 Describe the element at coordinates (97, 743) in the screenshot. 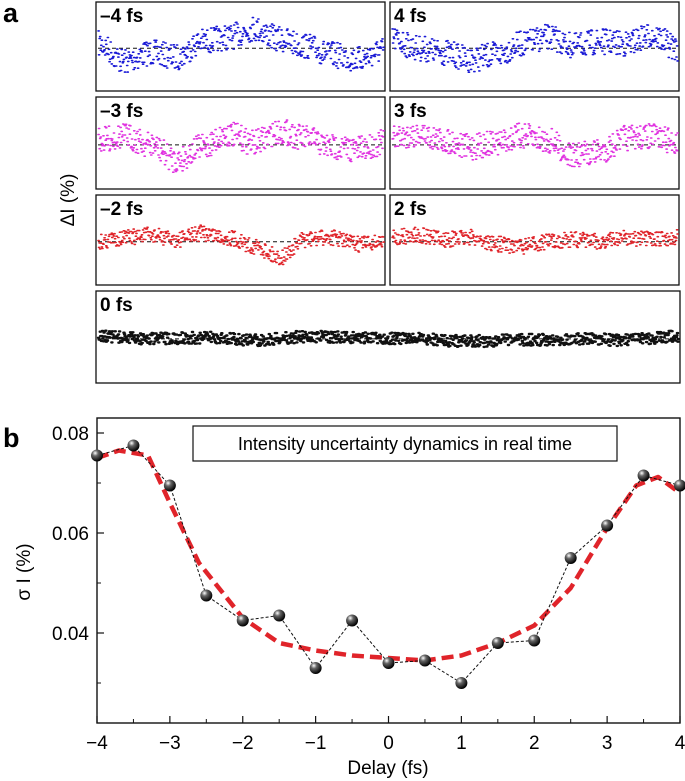

I see `x-tick-label: −4` at that location.